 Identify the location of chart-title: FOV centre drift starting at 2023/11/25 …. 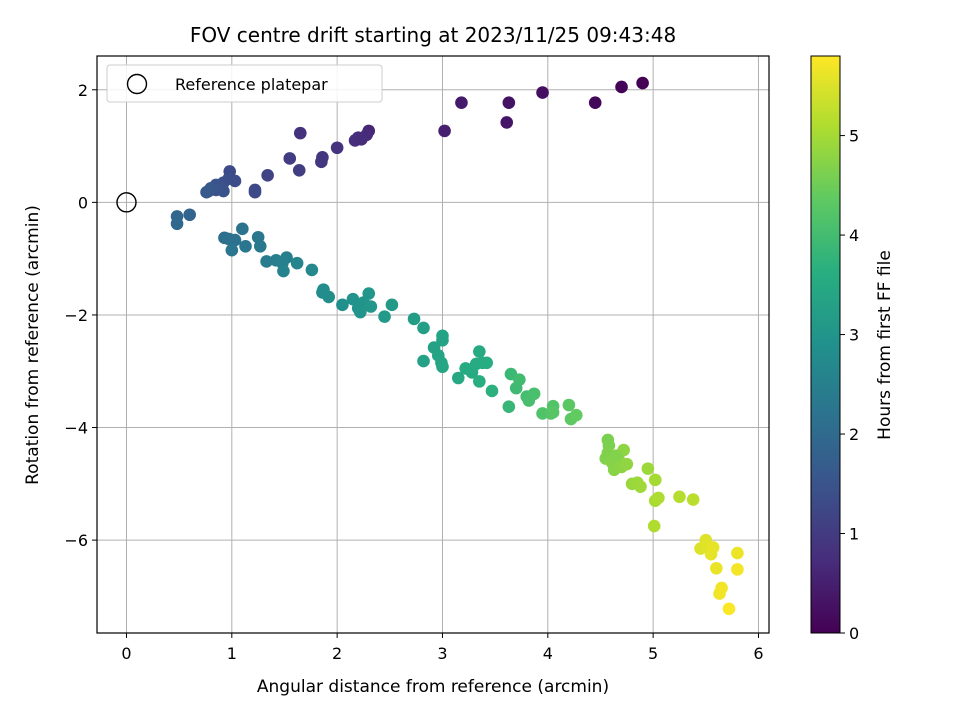
(433, 35).